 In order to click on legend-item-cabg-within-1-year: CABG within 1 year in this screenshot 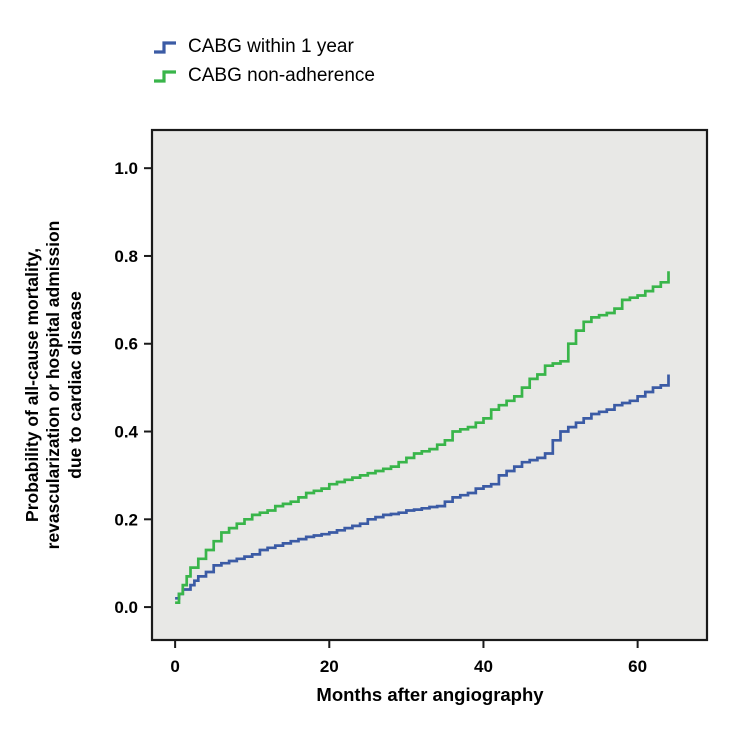, I will do `click(263, 47)`.